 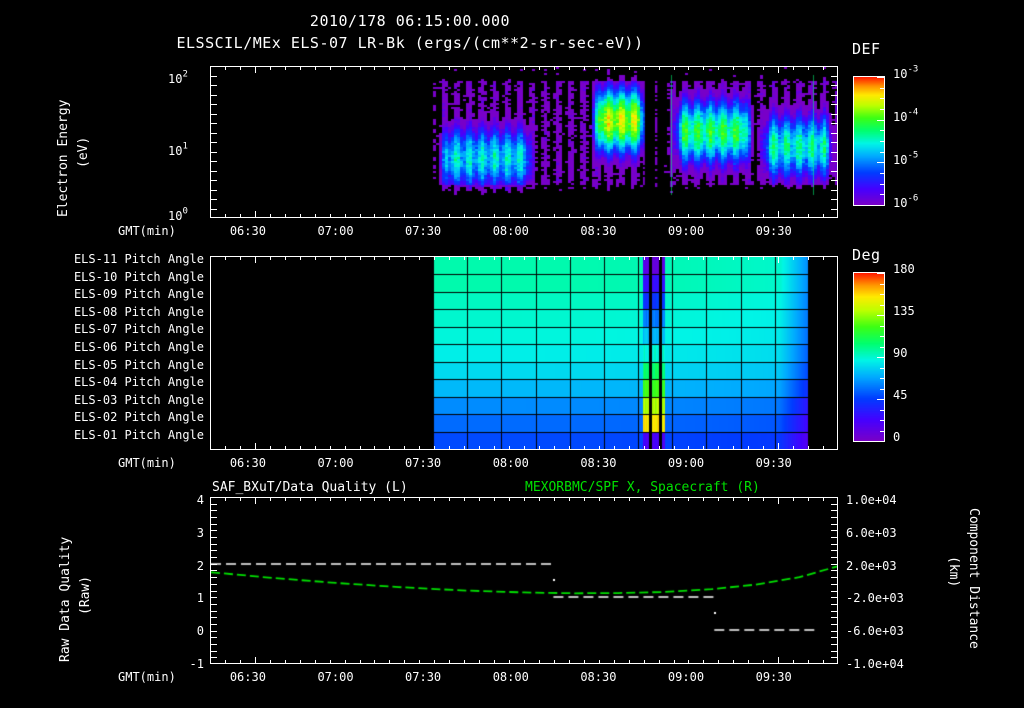 I want to click on def-tick-1e-6-exp: -6, so click(x=913, y=198).